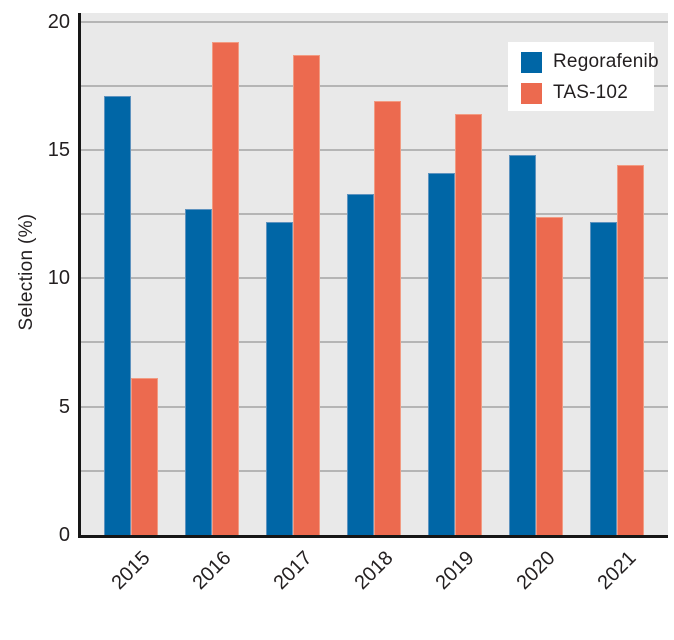  Describe the element at coordinates (374, 571) in the screenshot. I see `x-tick-label-2018: 2018` at that location.